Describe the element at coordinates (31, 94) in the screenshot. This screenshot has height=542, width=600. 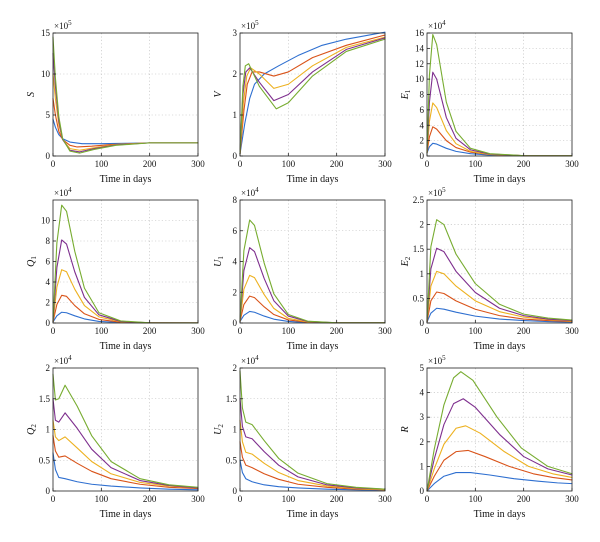
I see `y-axis-variable: S` at that location.